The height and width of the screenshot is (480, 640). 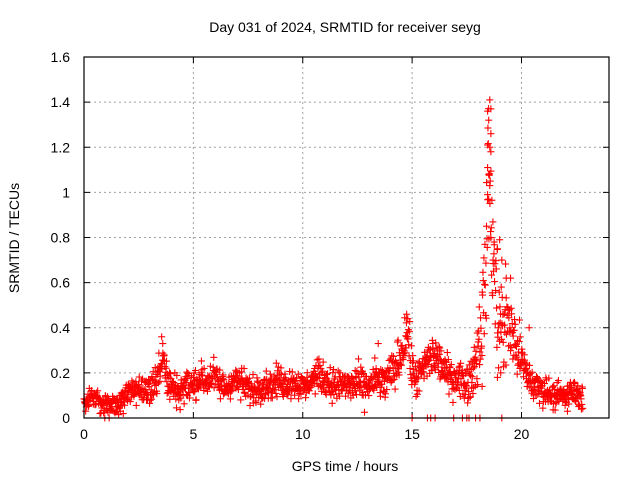 What do you see at coordinates (61, 328) in the screenshot?
I see `y-tick-label: 0.4` at bounding box center [61, 328].